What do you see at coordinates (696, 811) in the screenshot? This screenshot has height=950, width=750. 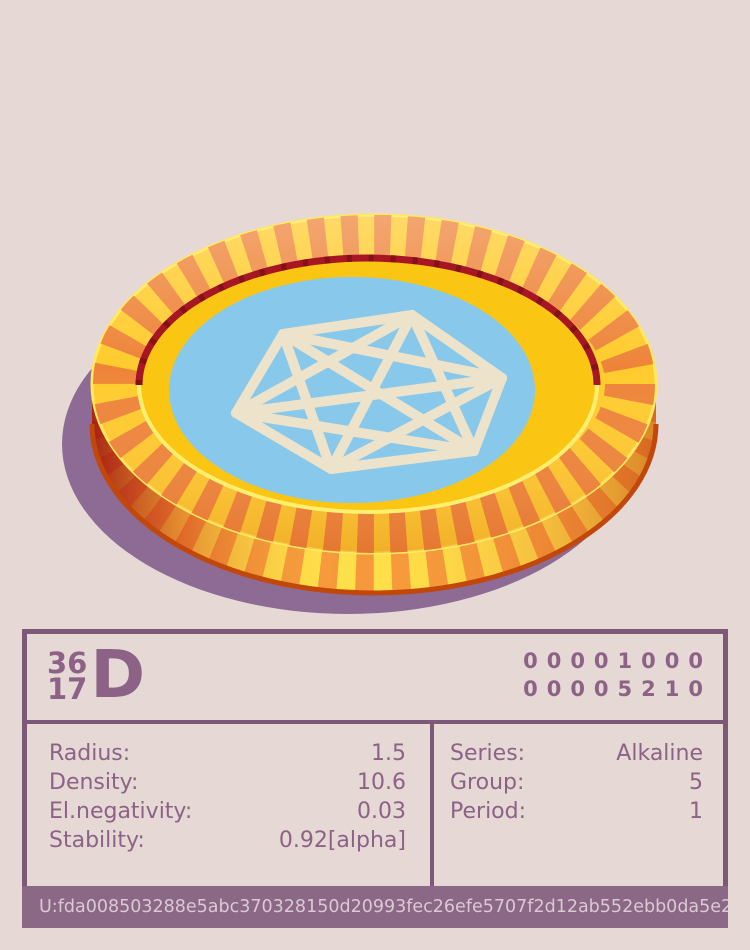 I see `property-value: 1` at bounding box center [696, 811].